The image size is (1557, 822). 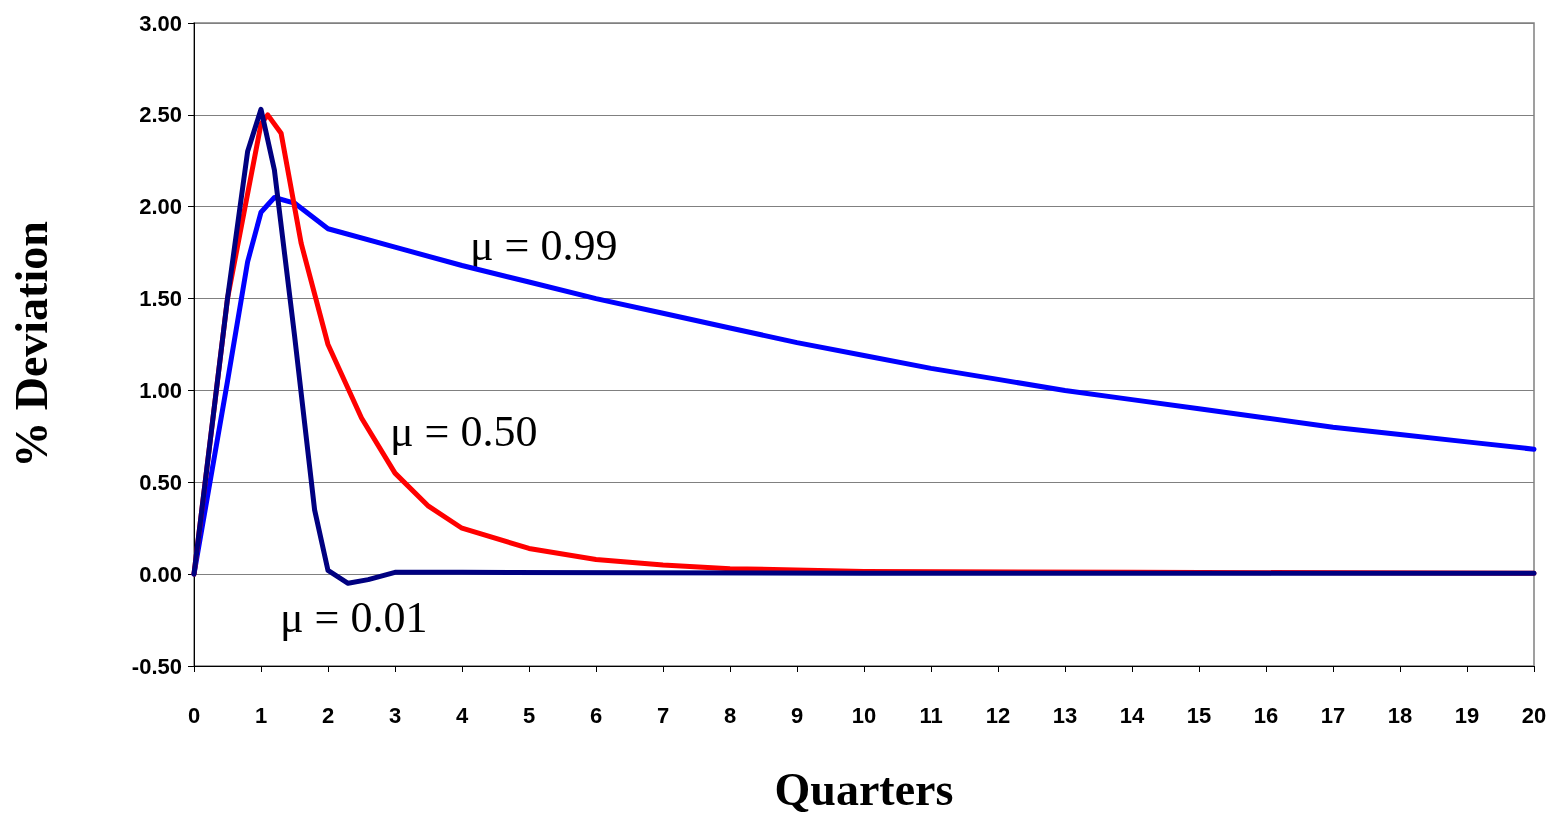 I want to click on x-tick-label: 16, so click(x=1266, y=715).